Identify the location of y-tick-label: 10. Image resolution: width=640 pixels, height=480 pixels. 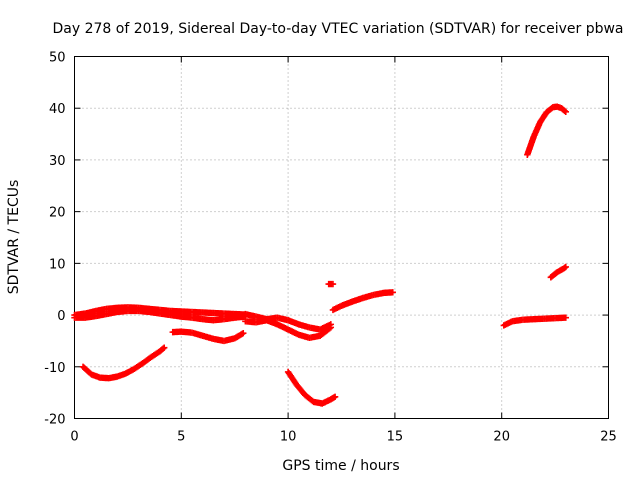
(57, 264).